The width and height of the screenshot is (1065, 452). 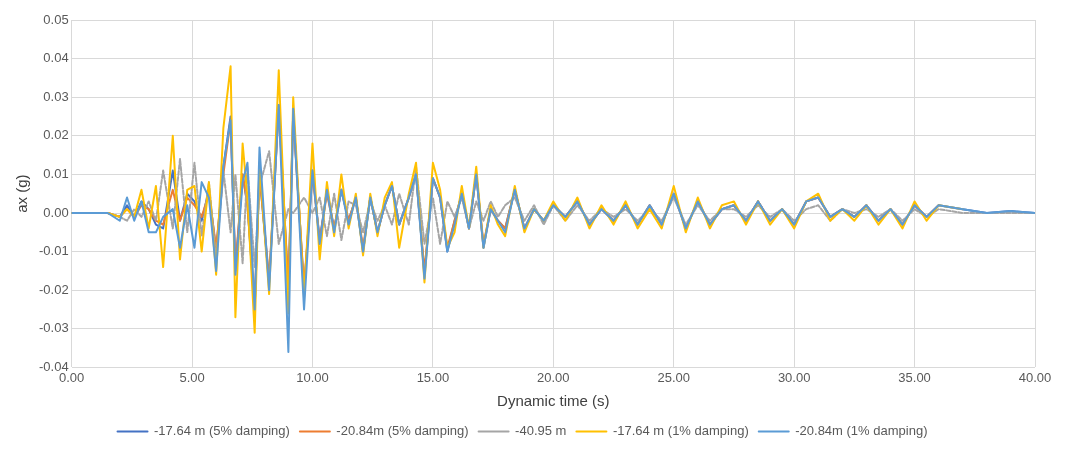 What do you see at coordinates (553, 377) in the screenshot?
I see `x-tick-label: 20.00` at bounding box center [553, 377].